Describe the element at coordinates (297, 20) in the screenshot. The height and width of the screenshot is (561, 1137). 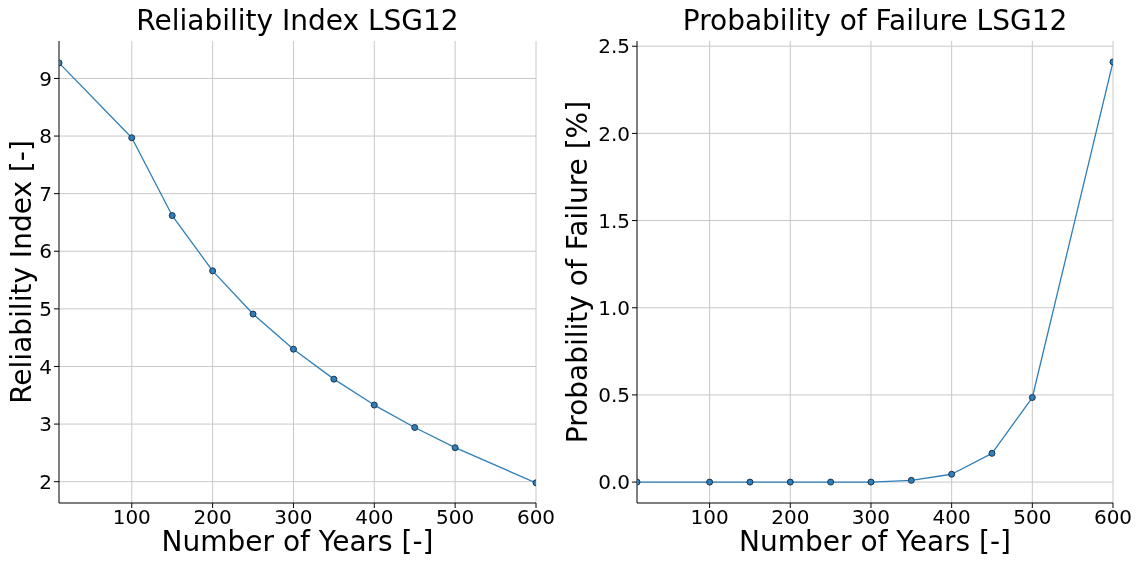
I see `chart-title: Reliability Index LSG12` at that location.